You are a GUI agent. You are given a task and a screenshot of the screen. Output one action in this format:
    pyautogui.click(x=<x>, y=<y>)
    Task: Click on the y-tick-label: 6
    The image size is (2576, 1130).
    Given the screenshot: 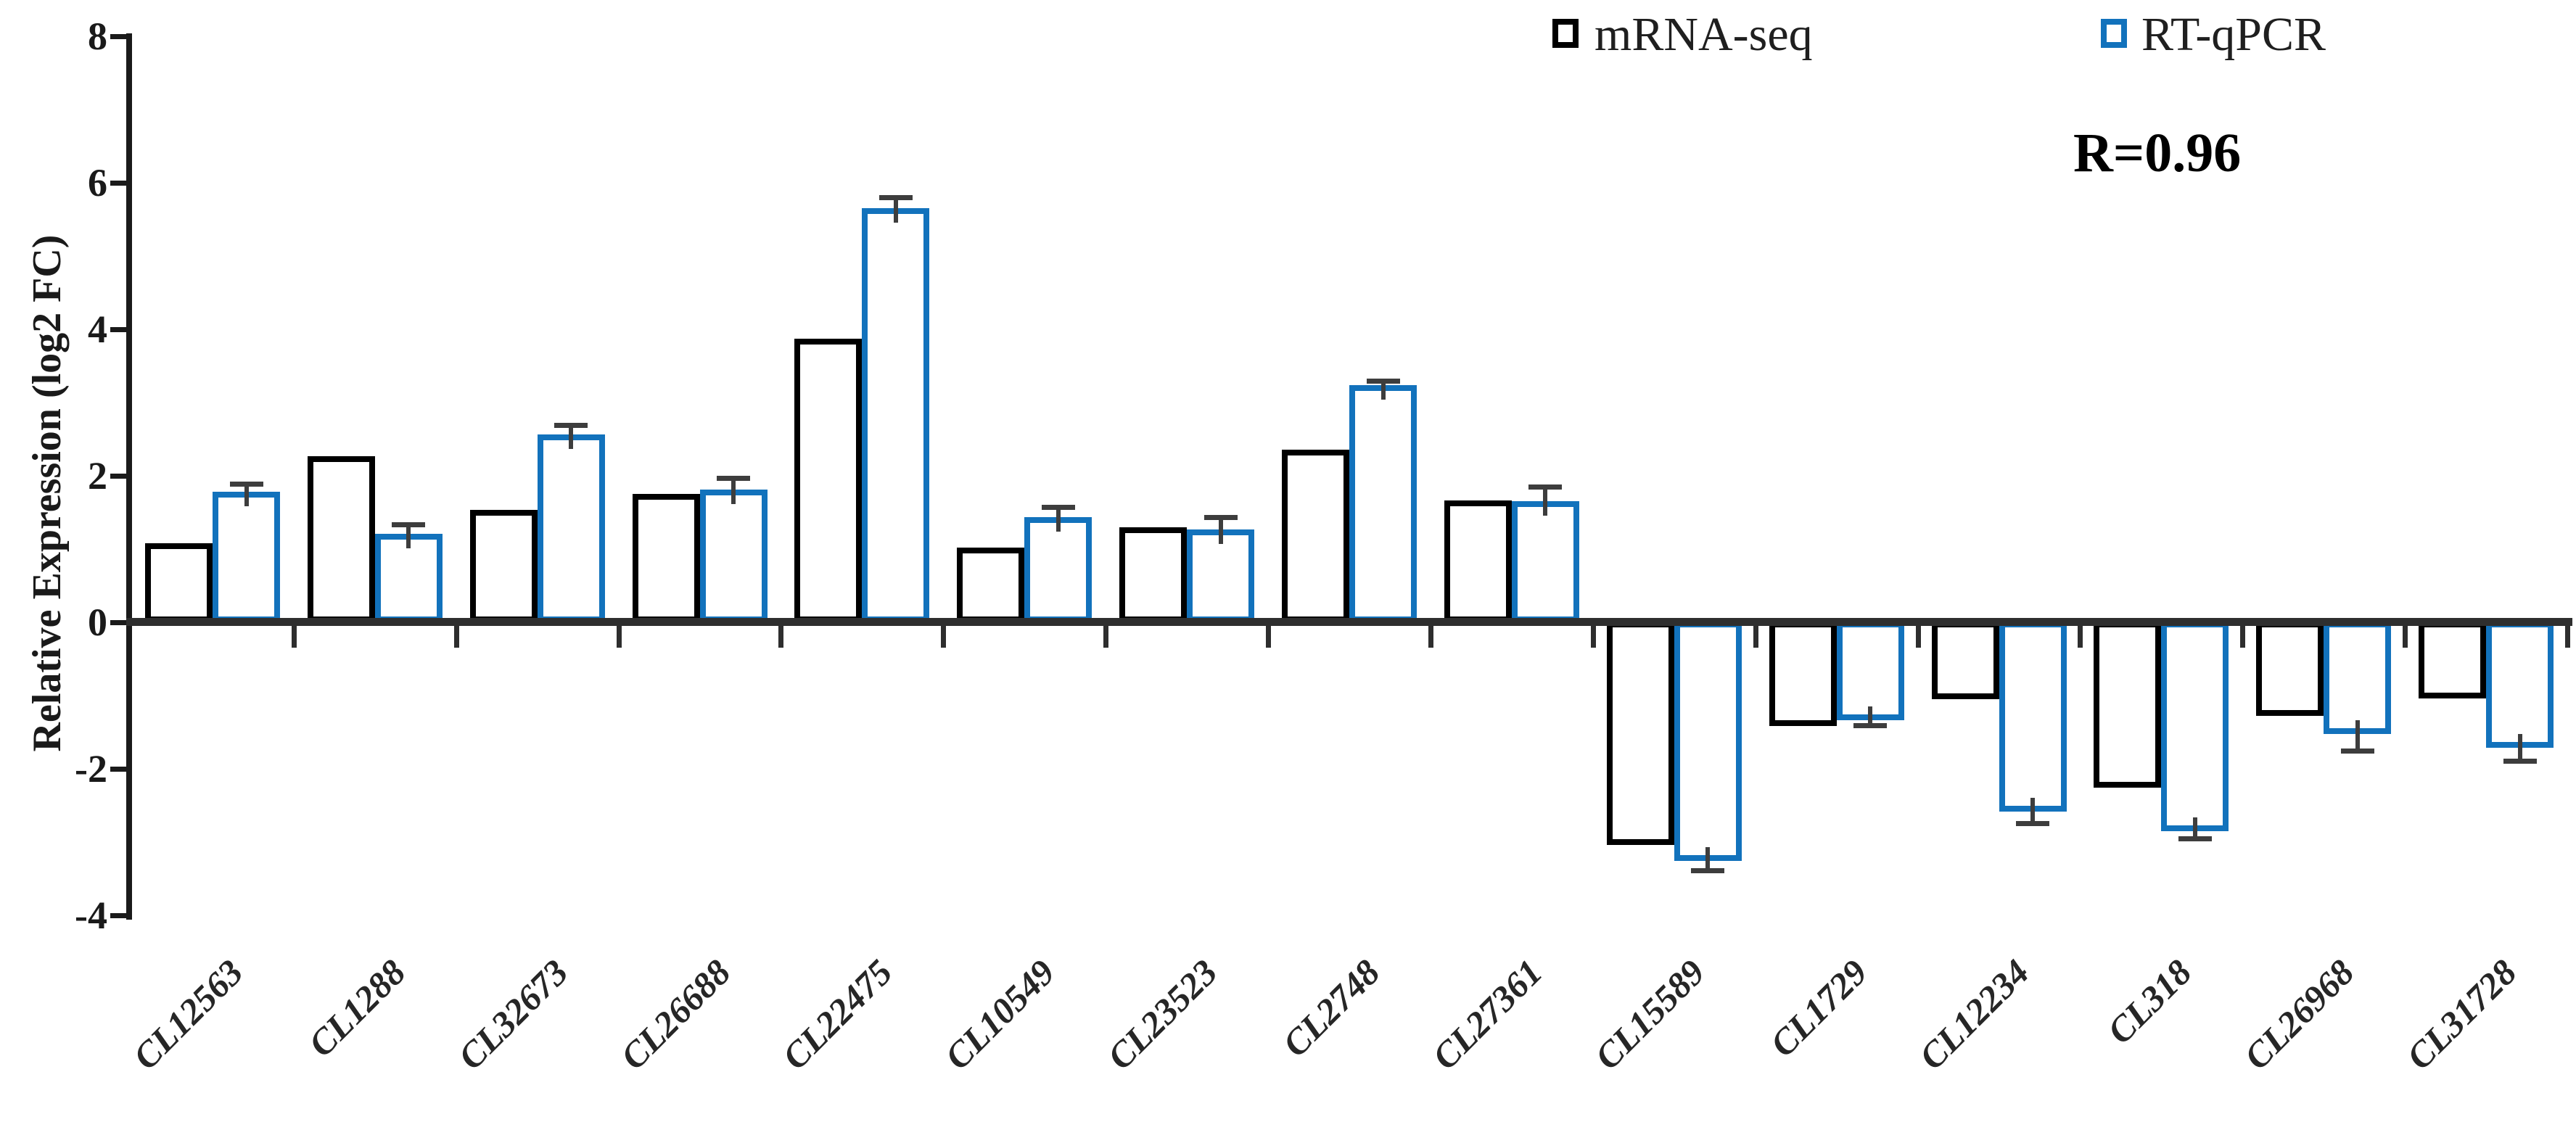 What is the action you would take?
    pyautogui.click(x=97, y=183)
    